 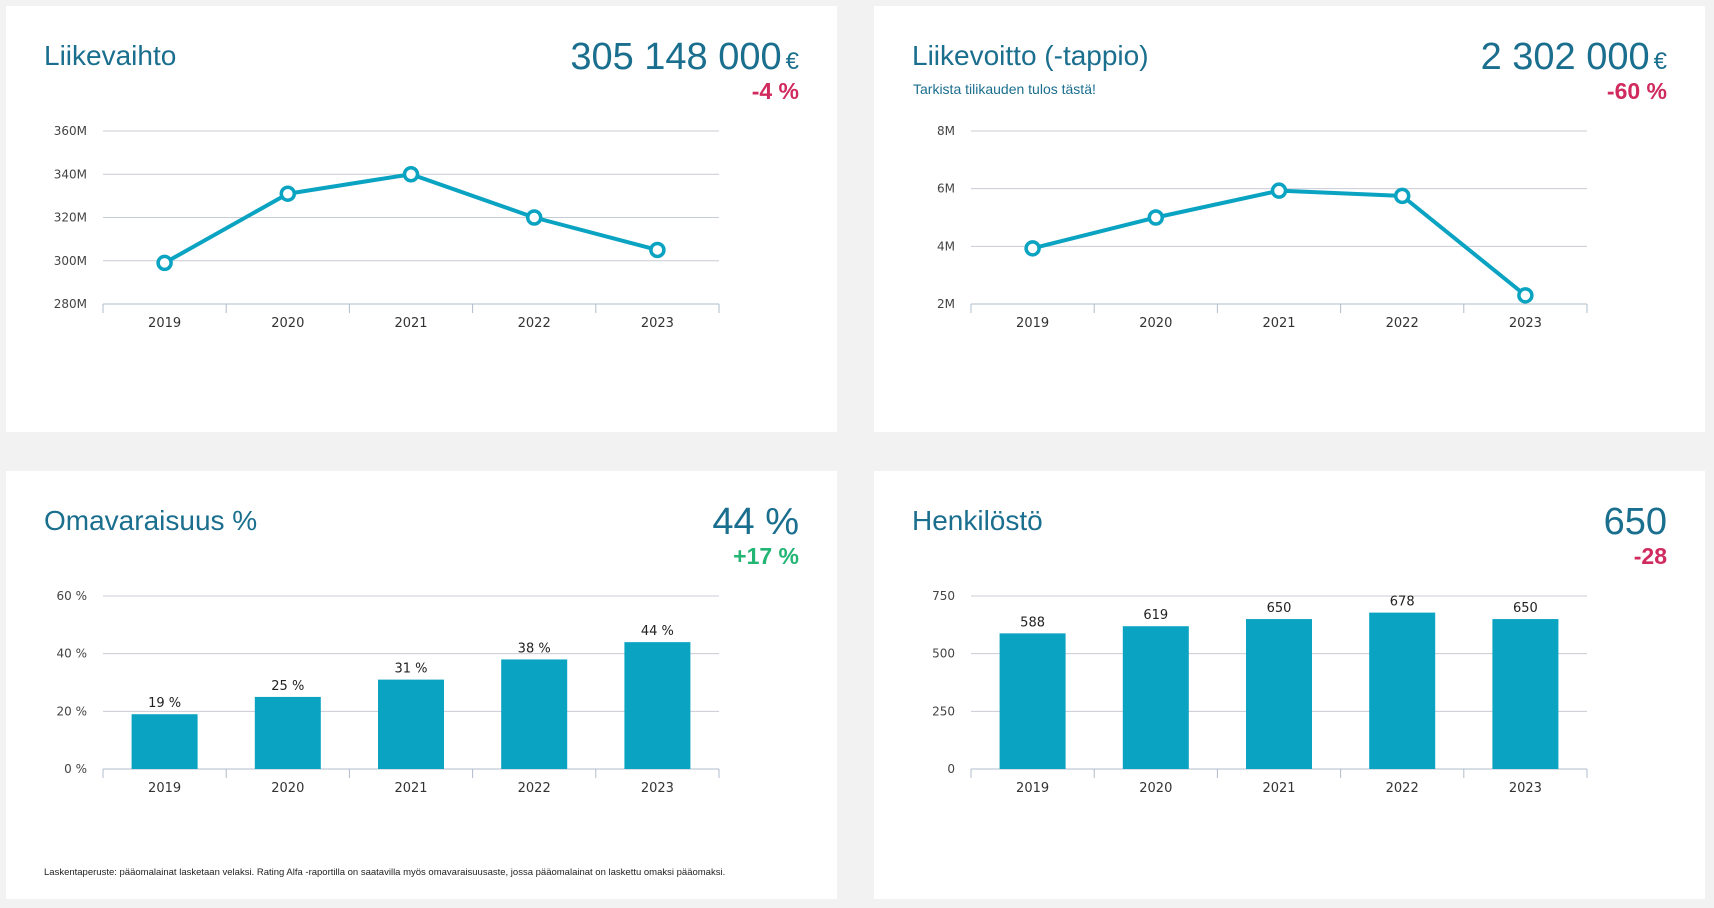 What do you see at coordinates (70, 261) in the screenshot?
I see `y-tick-label: 300M` at bounding box center [70, 261].